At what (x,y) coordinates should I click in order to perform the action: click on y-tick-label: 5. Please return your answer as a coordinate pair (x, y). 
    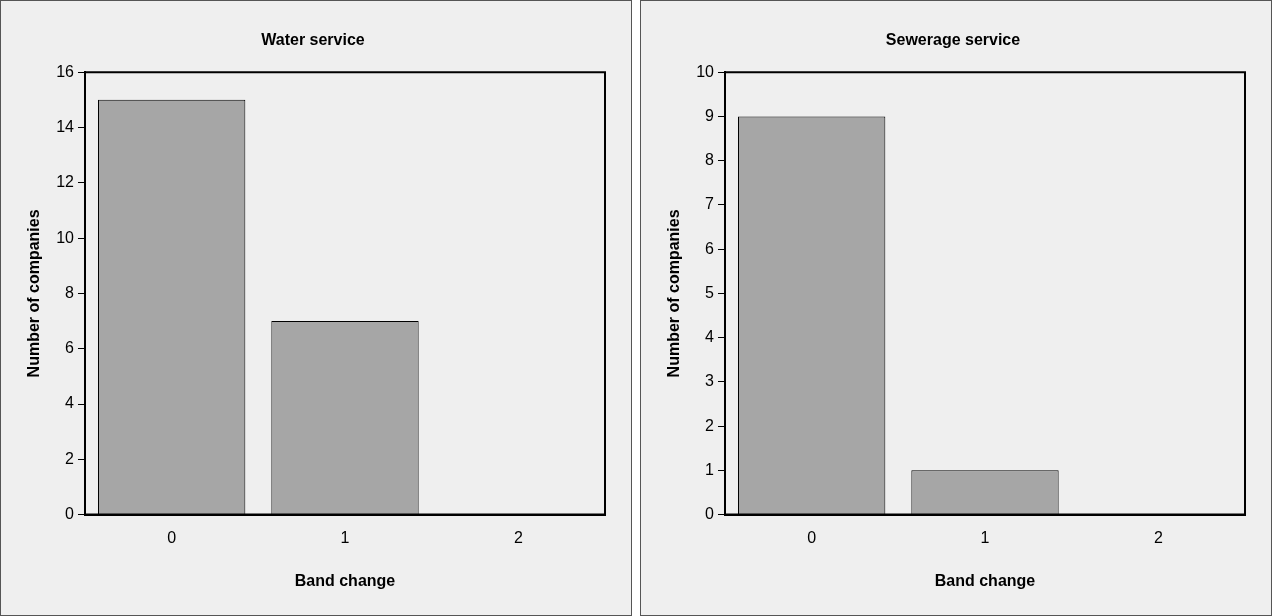
    Looking at the image, I should click on (710, 292).